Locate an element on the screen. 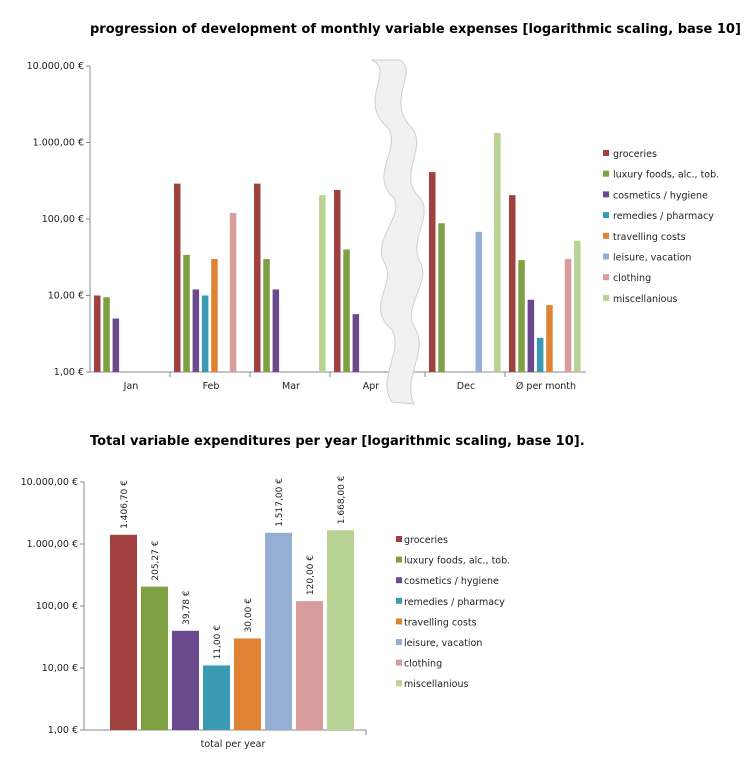 The image size is (750, 763). chart2-data-label: 120,00 € is located at coordinates (311, 575).